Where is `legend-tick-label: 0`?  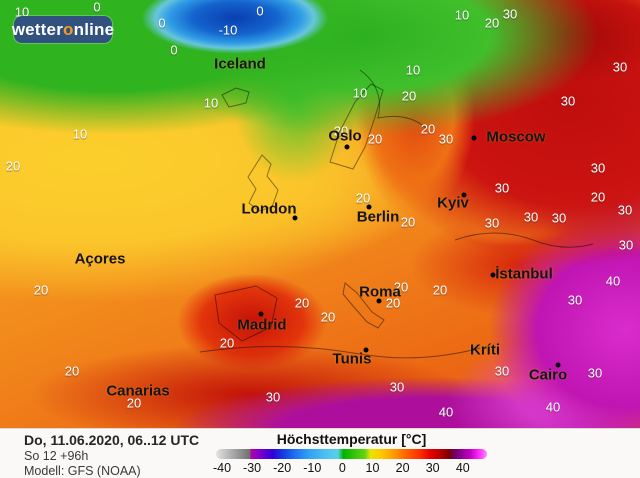
legend-tick-label: 0 is located at coordinates (342, 468).